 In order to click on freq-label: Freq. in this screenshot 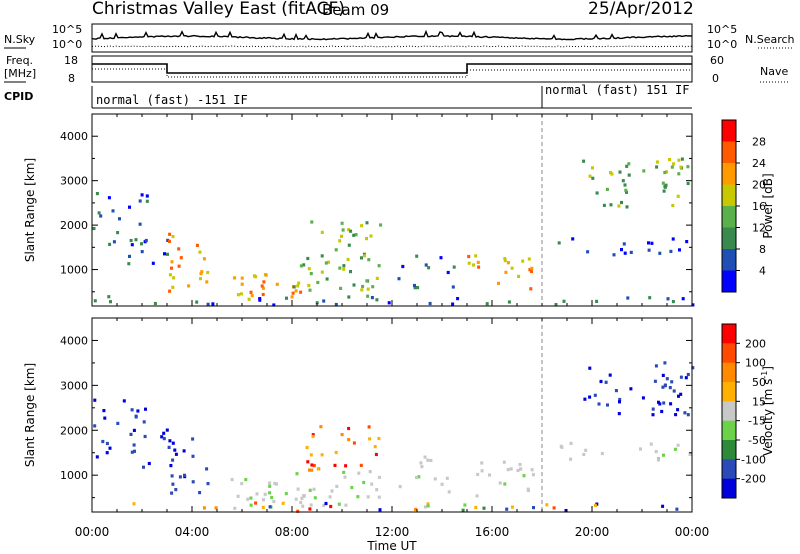, I will do `click(19, 60)`.